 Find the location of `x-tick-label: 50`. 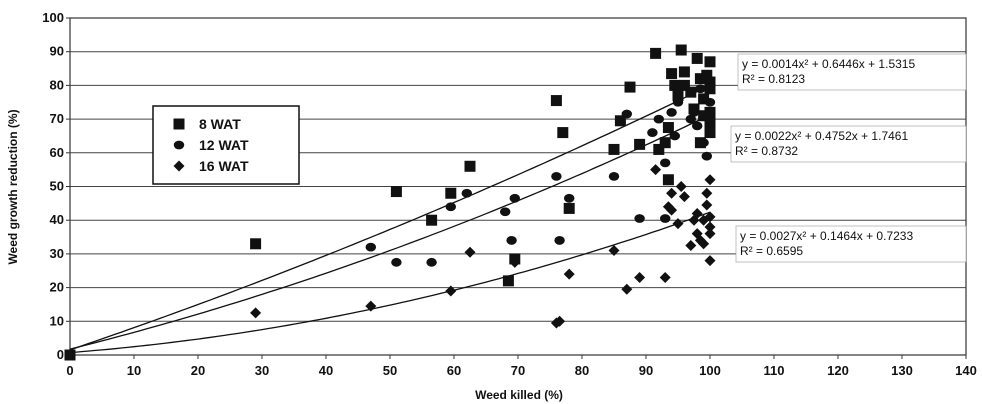

x-tick-label: 50 is located at coordinates (390, 370).